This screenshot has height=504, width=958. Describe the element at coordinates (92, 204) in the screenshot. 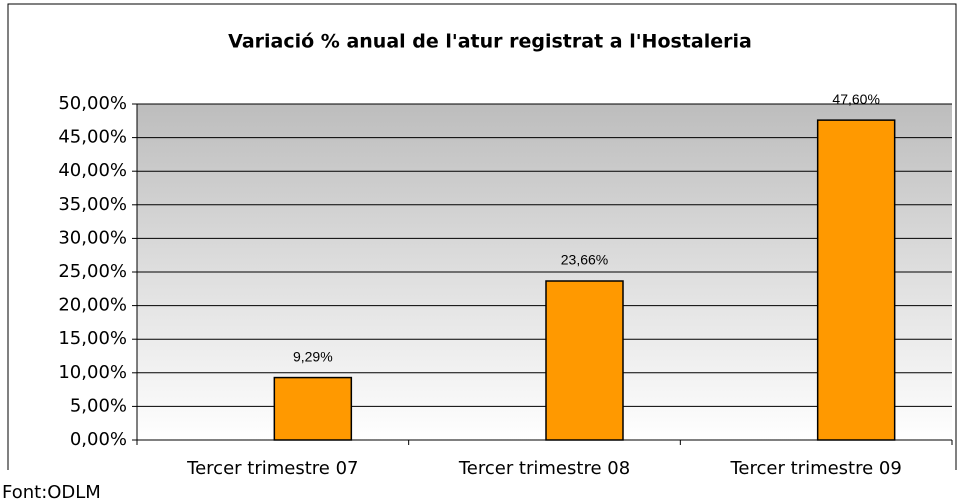

I see `y-tick-label: 35,00%` at that location.